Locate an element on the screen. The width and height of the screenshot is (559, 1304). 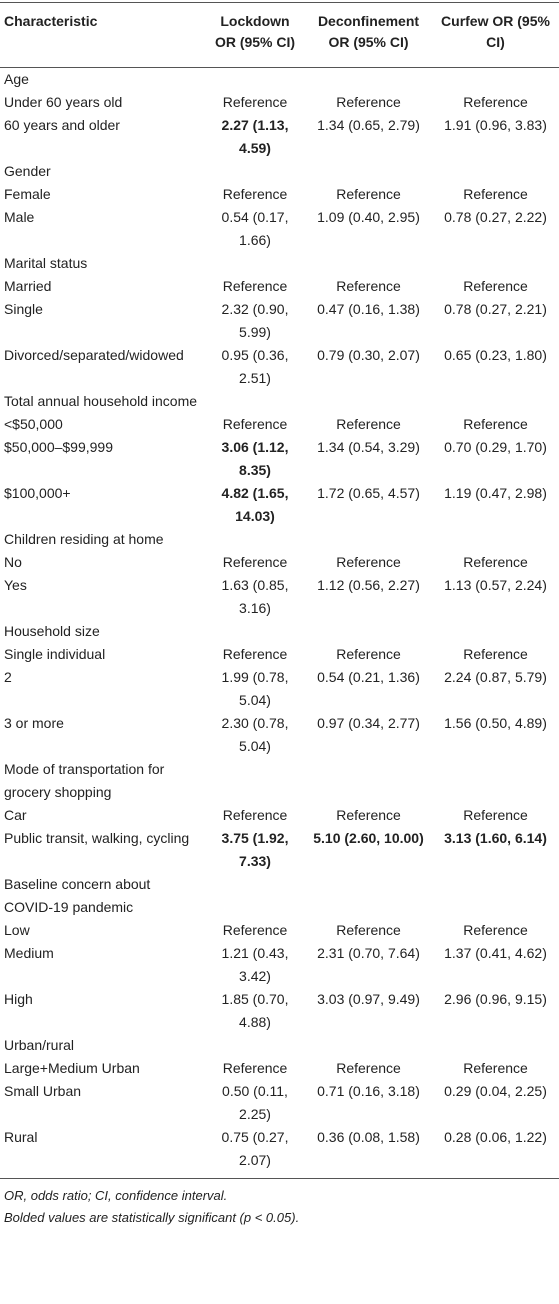
row-label: Yes is located at coordinates (15, 585).